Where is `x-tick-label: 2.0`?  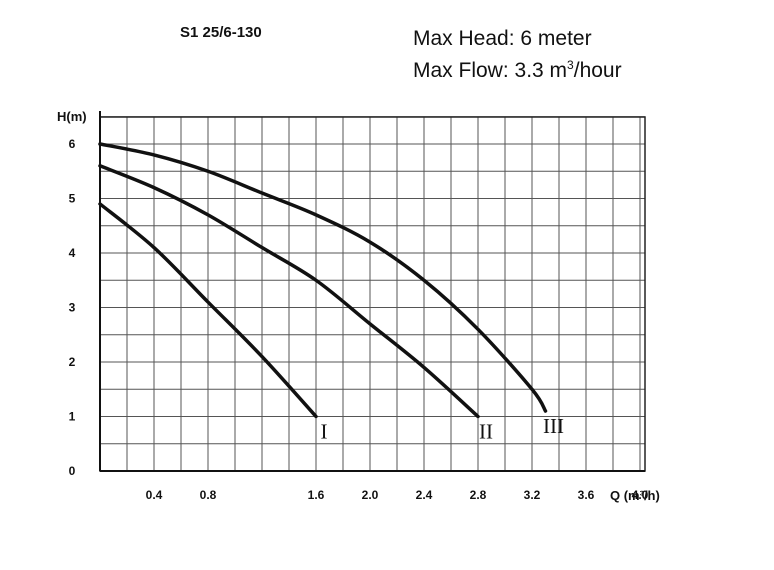
x-tick-label: 2.0 is located at coordinates (370, 495).